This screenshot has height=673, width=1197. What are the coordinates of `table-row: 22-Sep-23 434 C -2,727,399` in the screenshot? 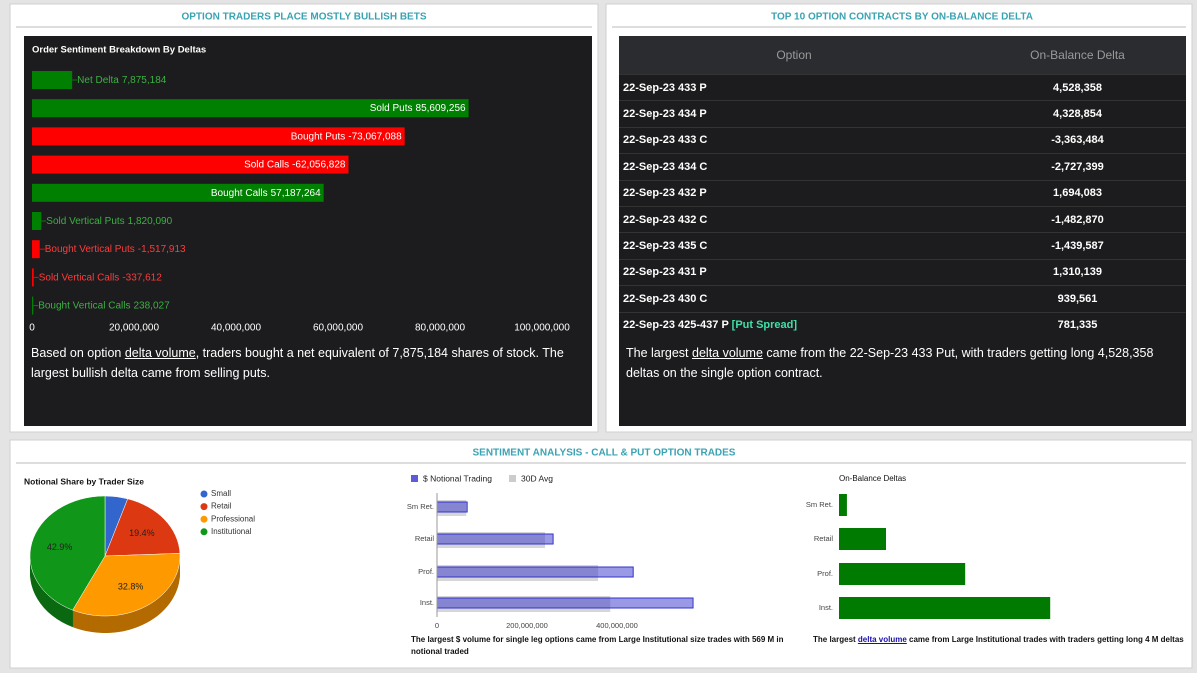 It's located at (902, 167).